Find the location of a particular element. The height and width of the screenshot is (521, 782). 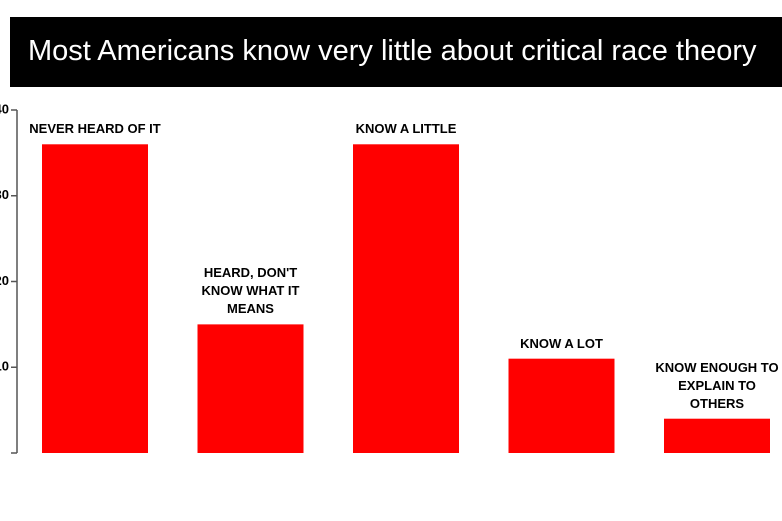

category-label: HEARD, DON'T KNOW WHAT IT MEANS is located at coordinates (250, 291).